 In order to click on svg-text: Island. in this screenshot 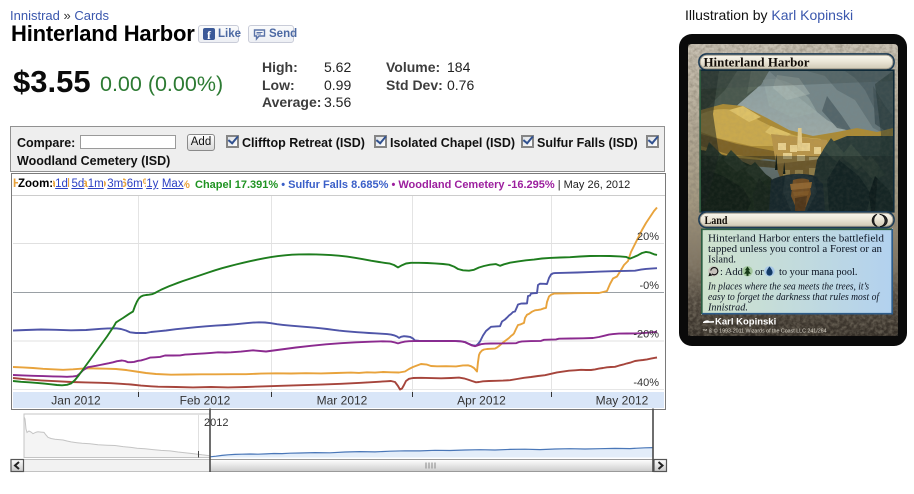, I will do `click(722, 260)`.